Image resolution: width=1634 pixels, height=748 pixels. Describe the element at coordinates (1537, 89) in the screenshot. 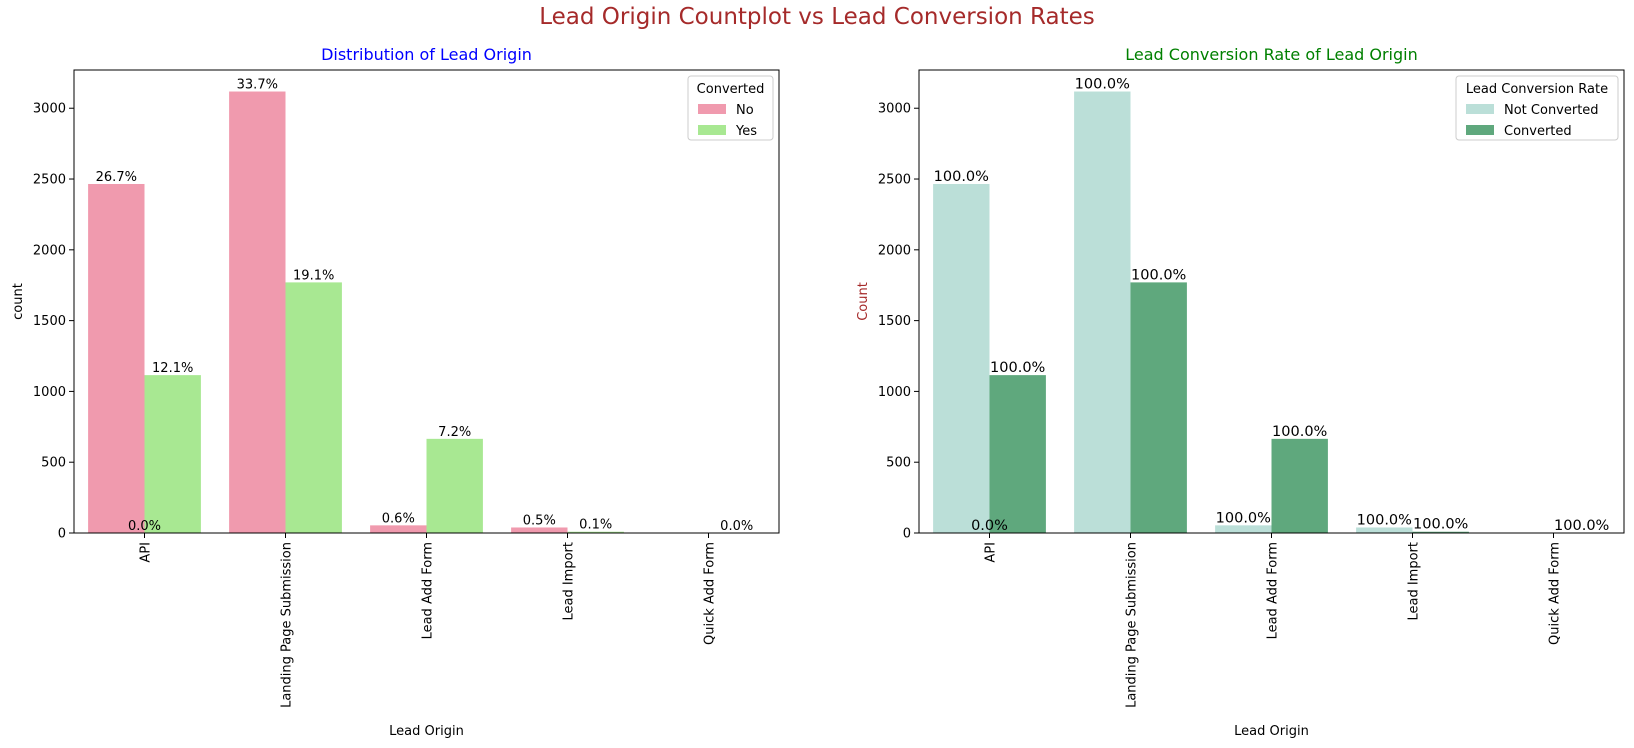

I see `legend-title: Lead Conversion Rate` at that location.